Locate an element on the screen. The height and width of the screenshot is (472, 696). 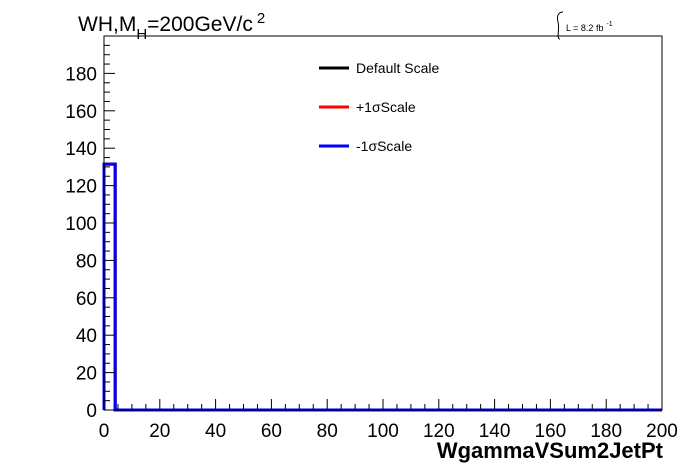
x-axis-title: WgammaVSum2JetPt is located at coordinates (550, 450).